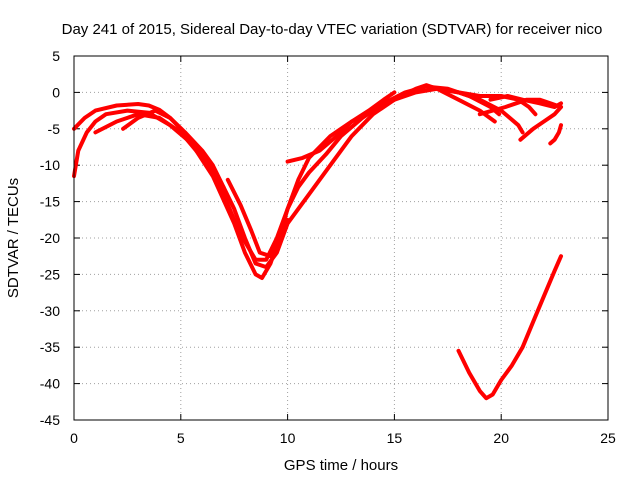 Image resolution: width=640 pixels, height=480 pixels. What do you see at coordinates (50, 202) in the screenshot?
I see `y-tick-label: -15` at bounding box center [50, 202].